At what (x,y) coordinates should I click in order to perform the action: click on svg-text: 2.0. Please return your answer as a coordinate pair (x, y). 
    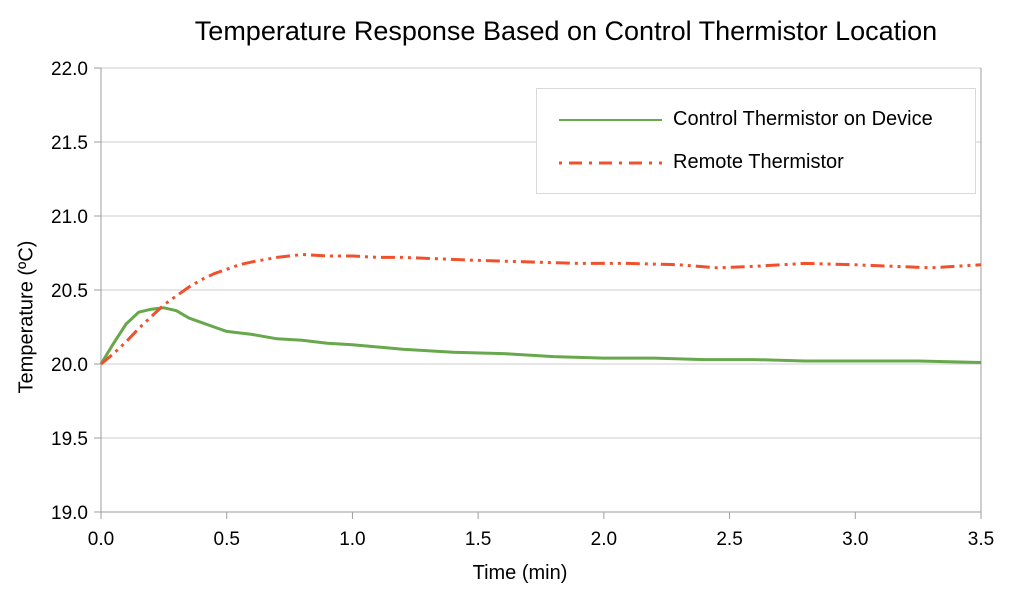
    Looking at the image, I should click on (604, 539).